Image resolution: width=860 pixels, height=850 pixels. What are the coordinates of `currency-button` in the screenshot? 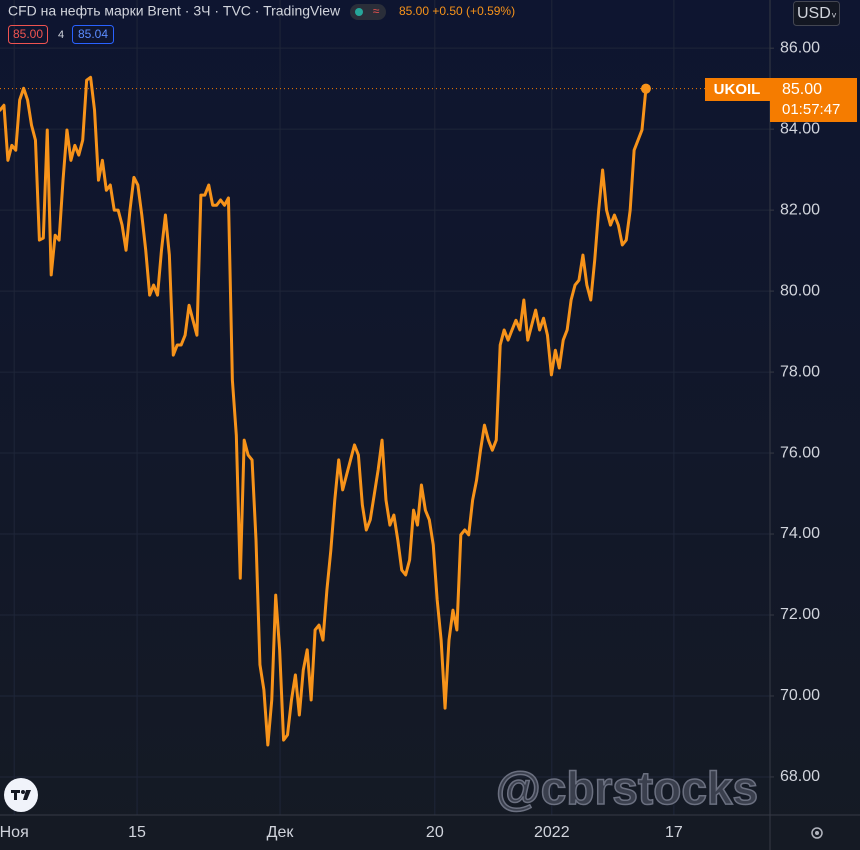 It's located at (816, 13).